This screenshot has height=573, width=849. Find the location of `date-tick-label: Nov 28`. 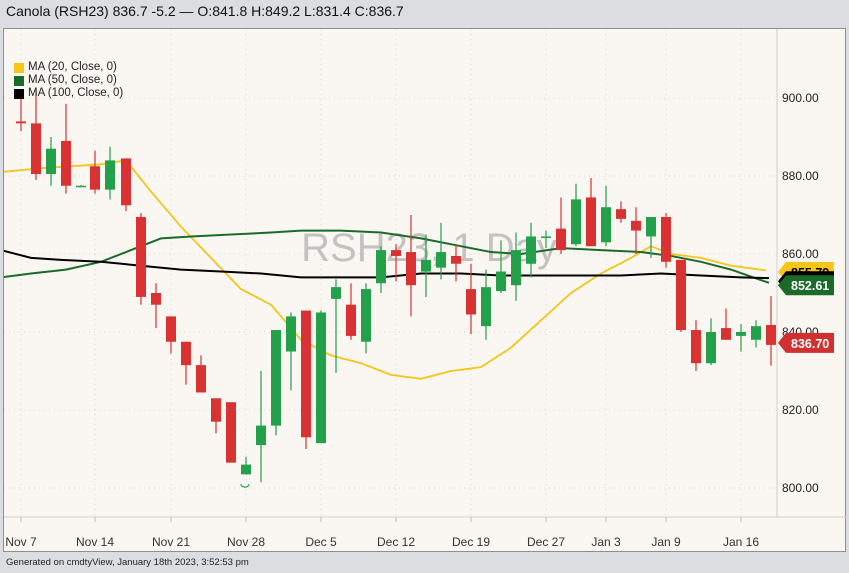

date-tick-label: Nov 28 is located at coordinates (246, 542).